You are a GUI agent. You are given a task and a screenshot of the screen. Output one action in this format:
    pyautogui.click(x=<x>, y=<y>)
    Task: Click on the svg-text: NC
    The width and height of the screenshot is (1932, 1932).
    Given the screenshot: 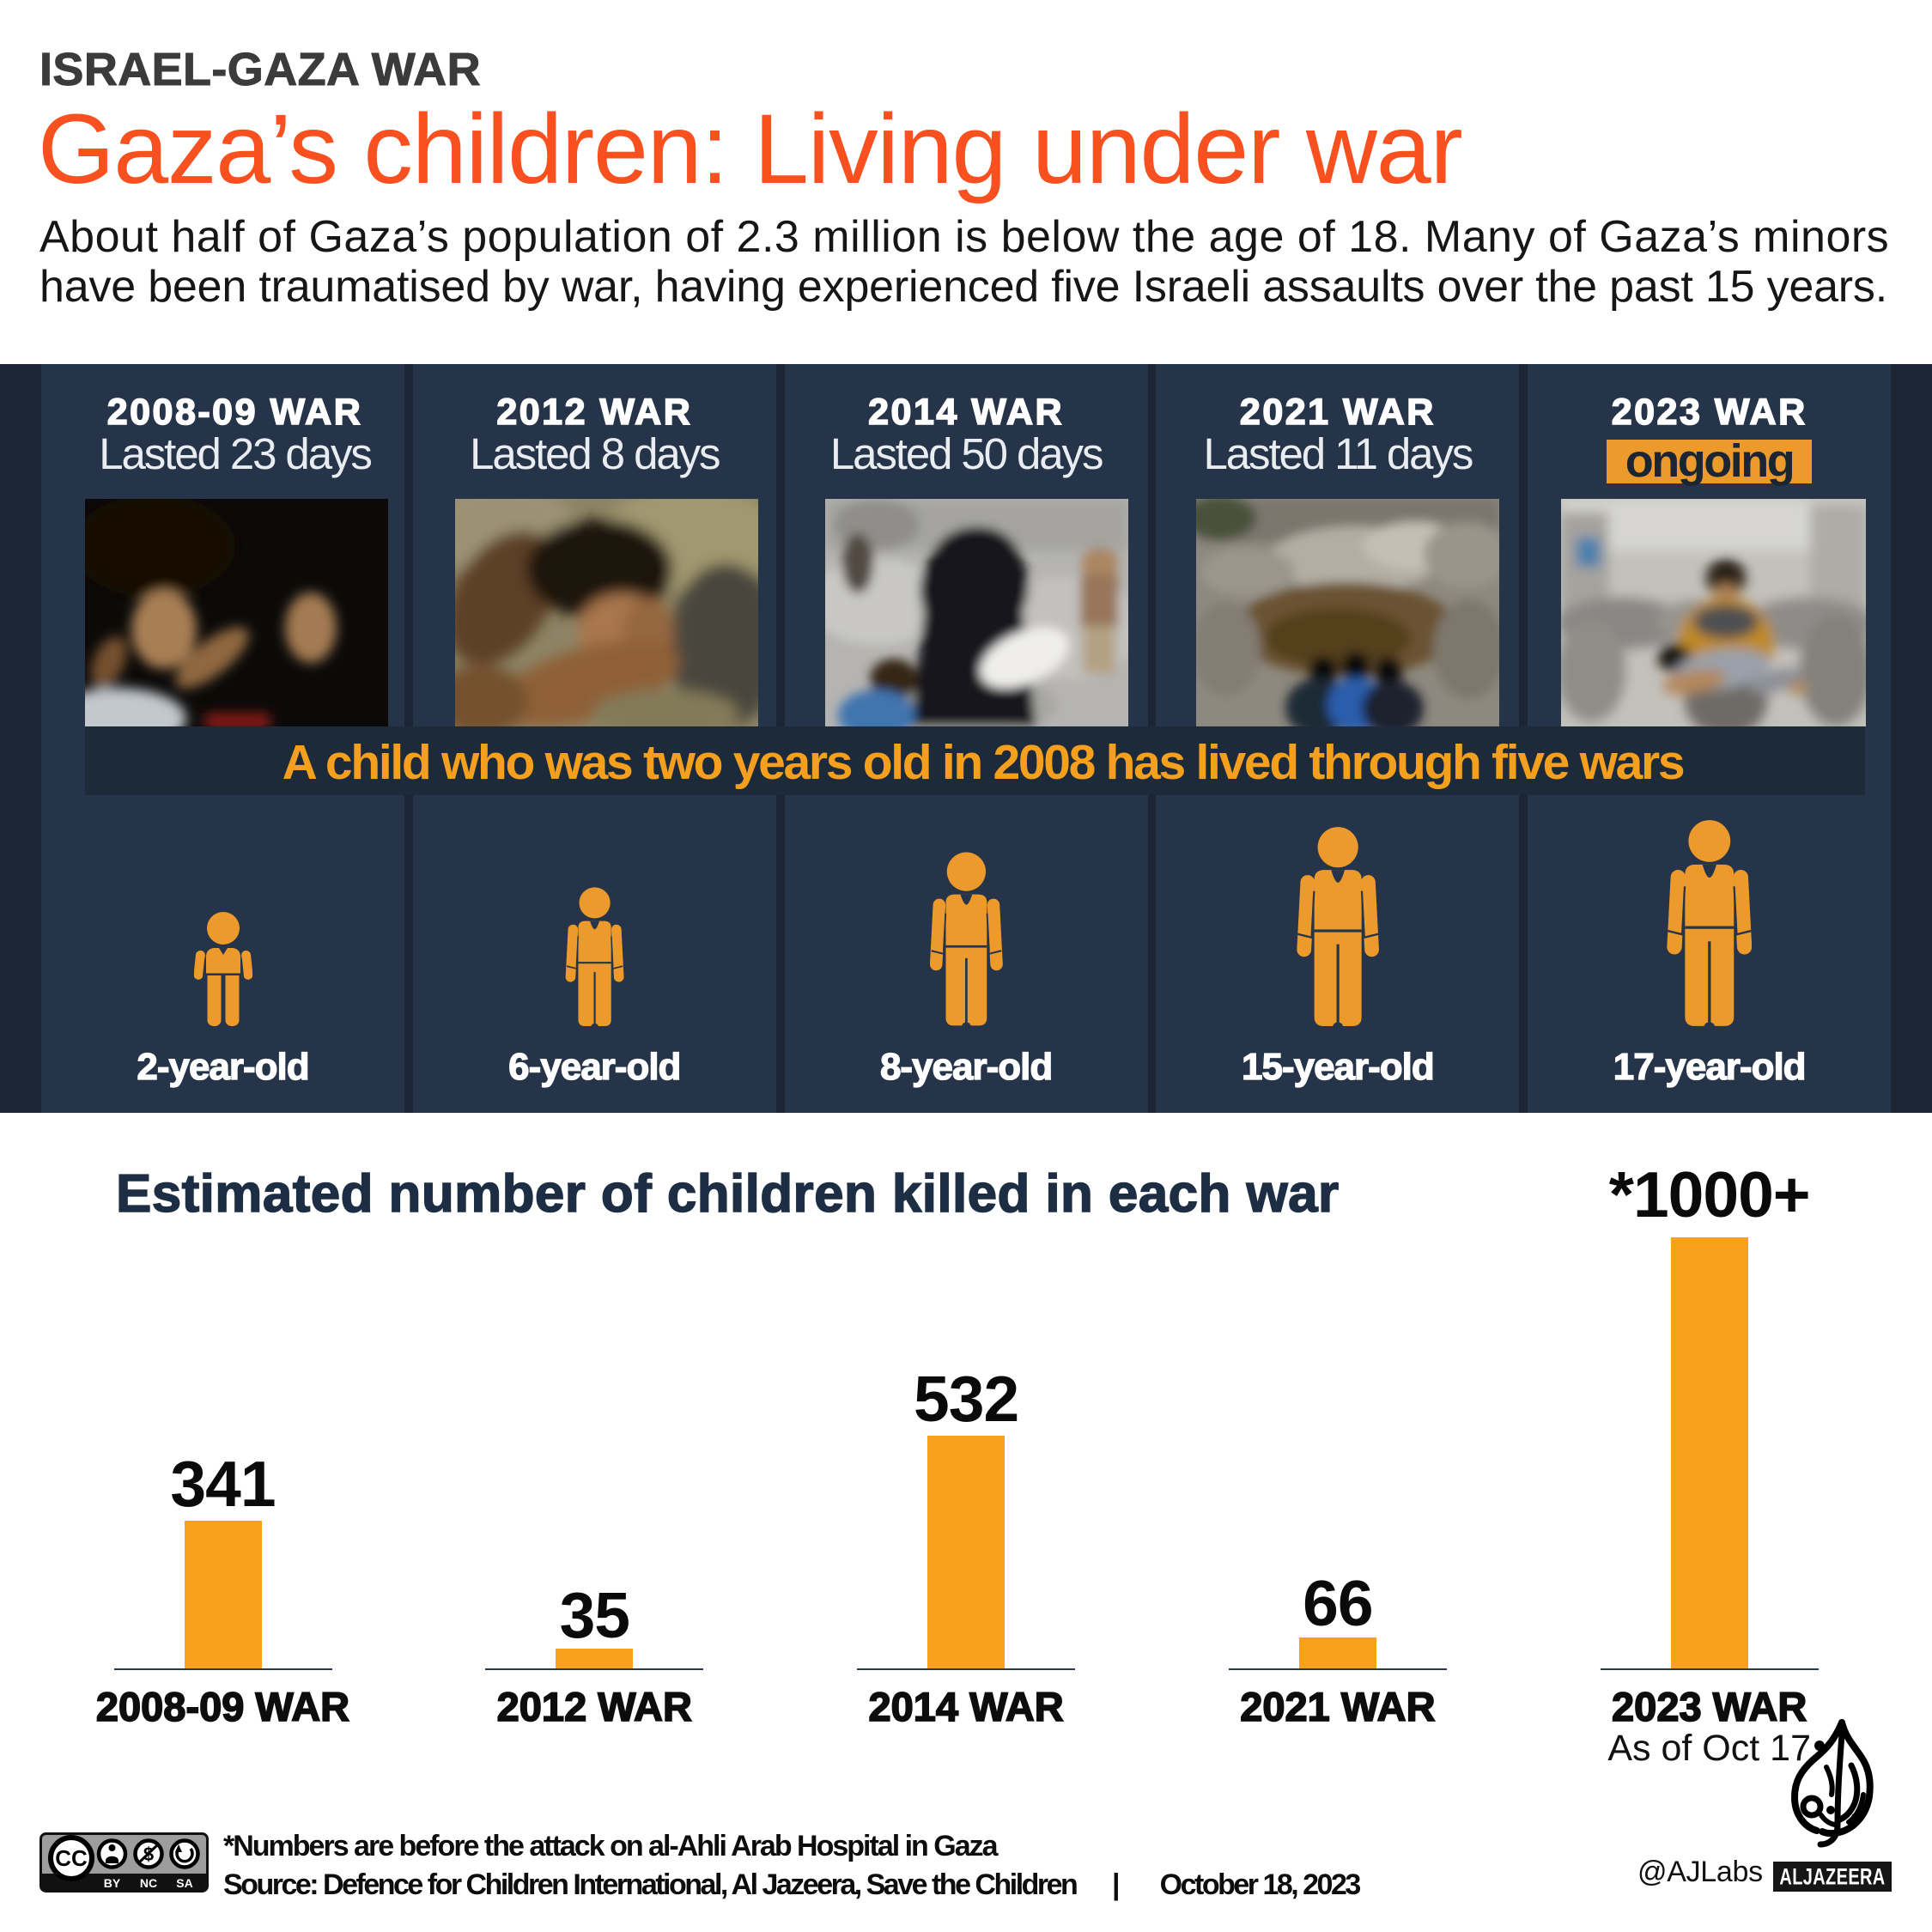 What is the action you would take?
    pyautogui.click(x=148, y=1883)
    